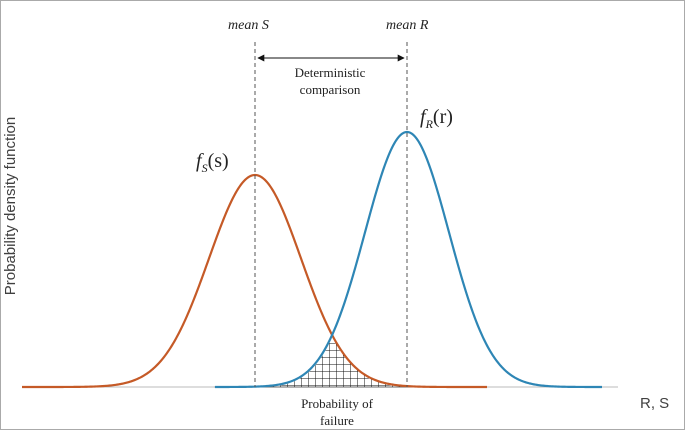  What do you see at coordinates (337, 412) in the screenshot?
I see `probability-of-failure-label: Probability of failure` at bounding box center [337, 412].